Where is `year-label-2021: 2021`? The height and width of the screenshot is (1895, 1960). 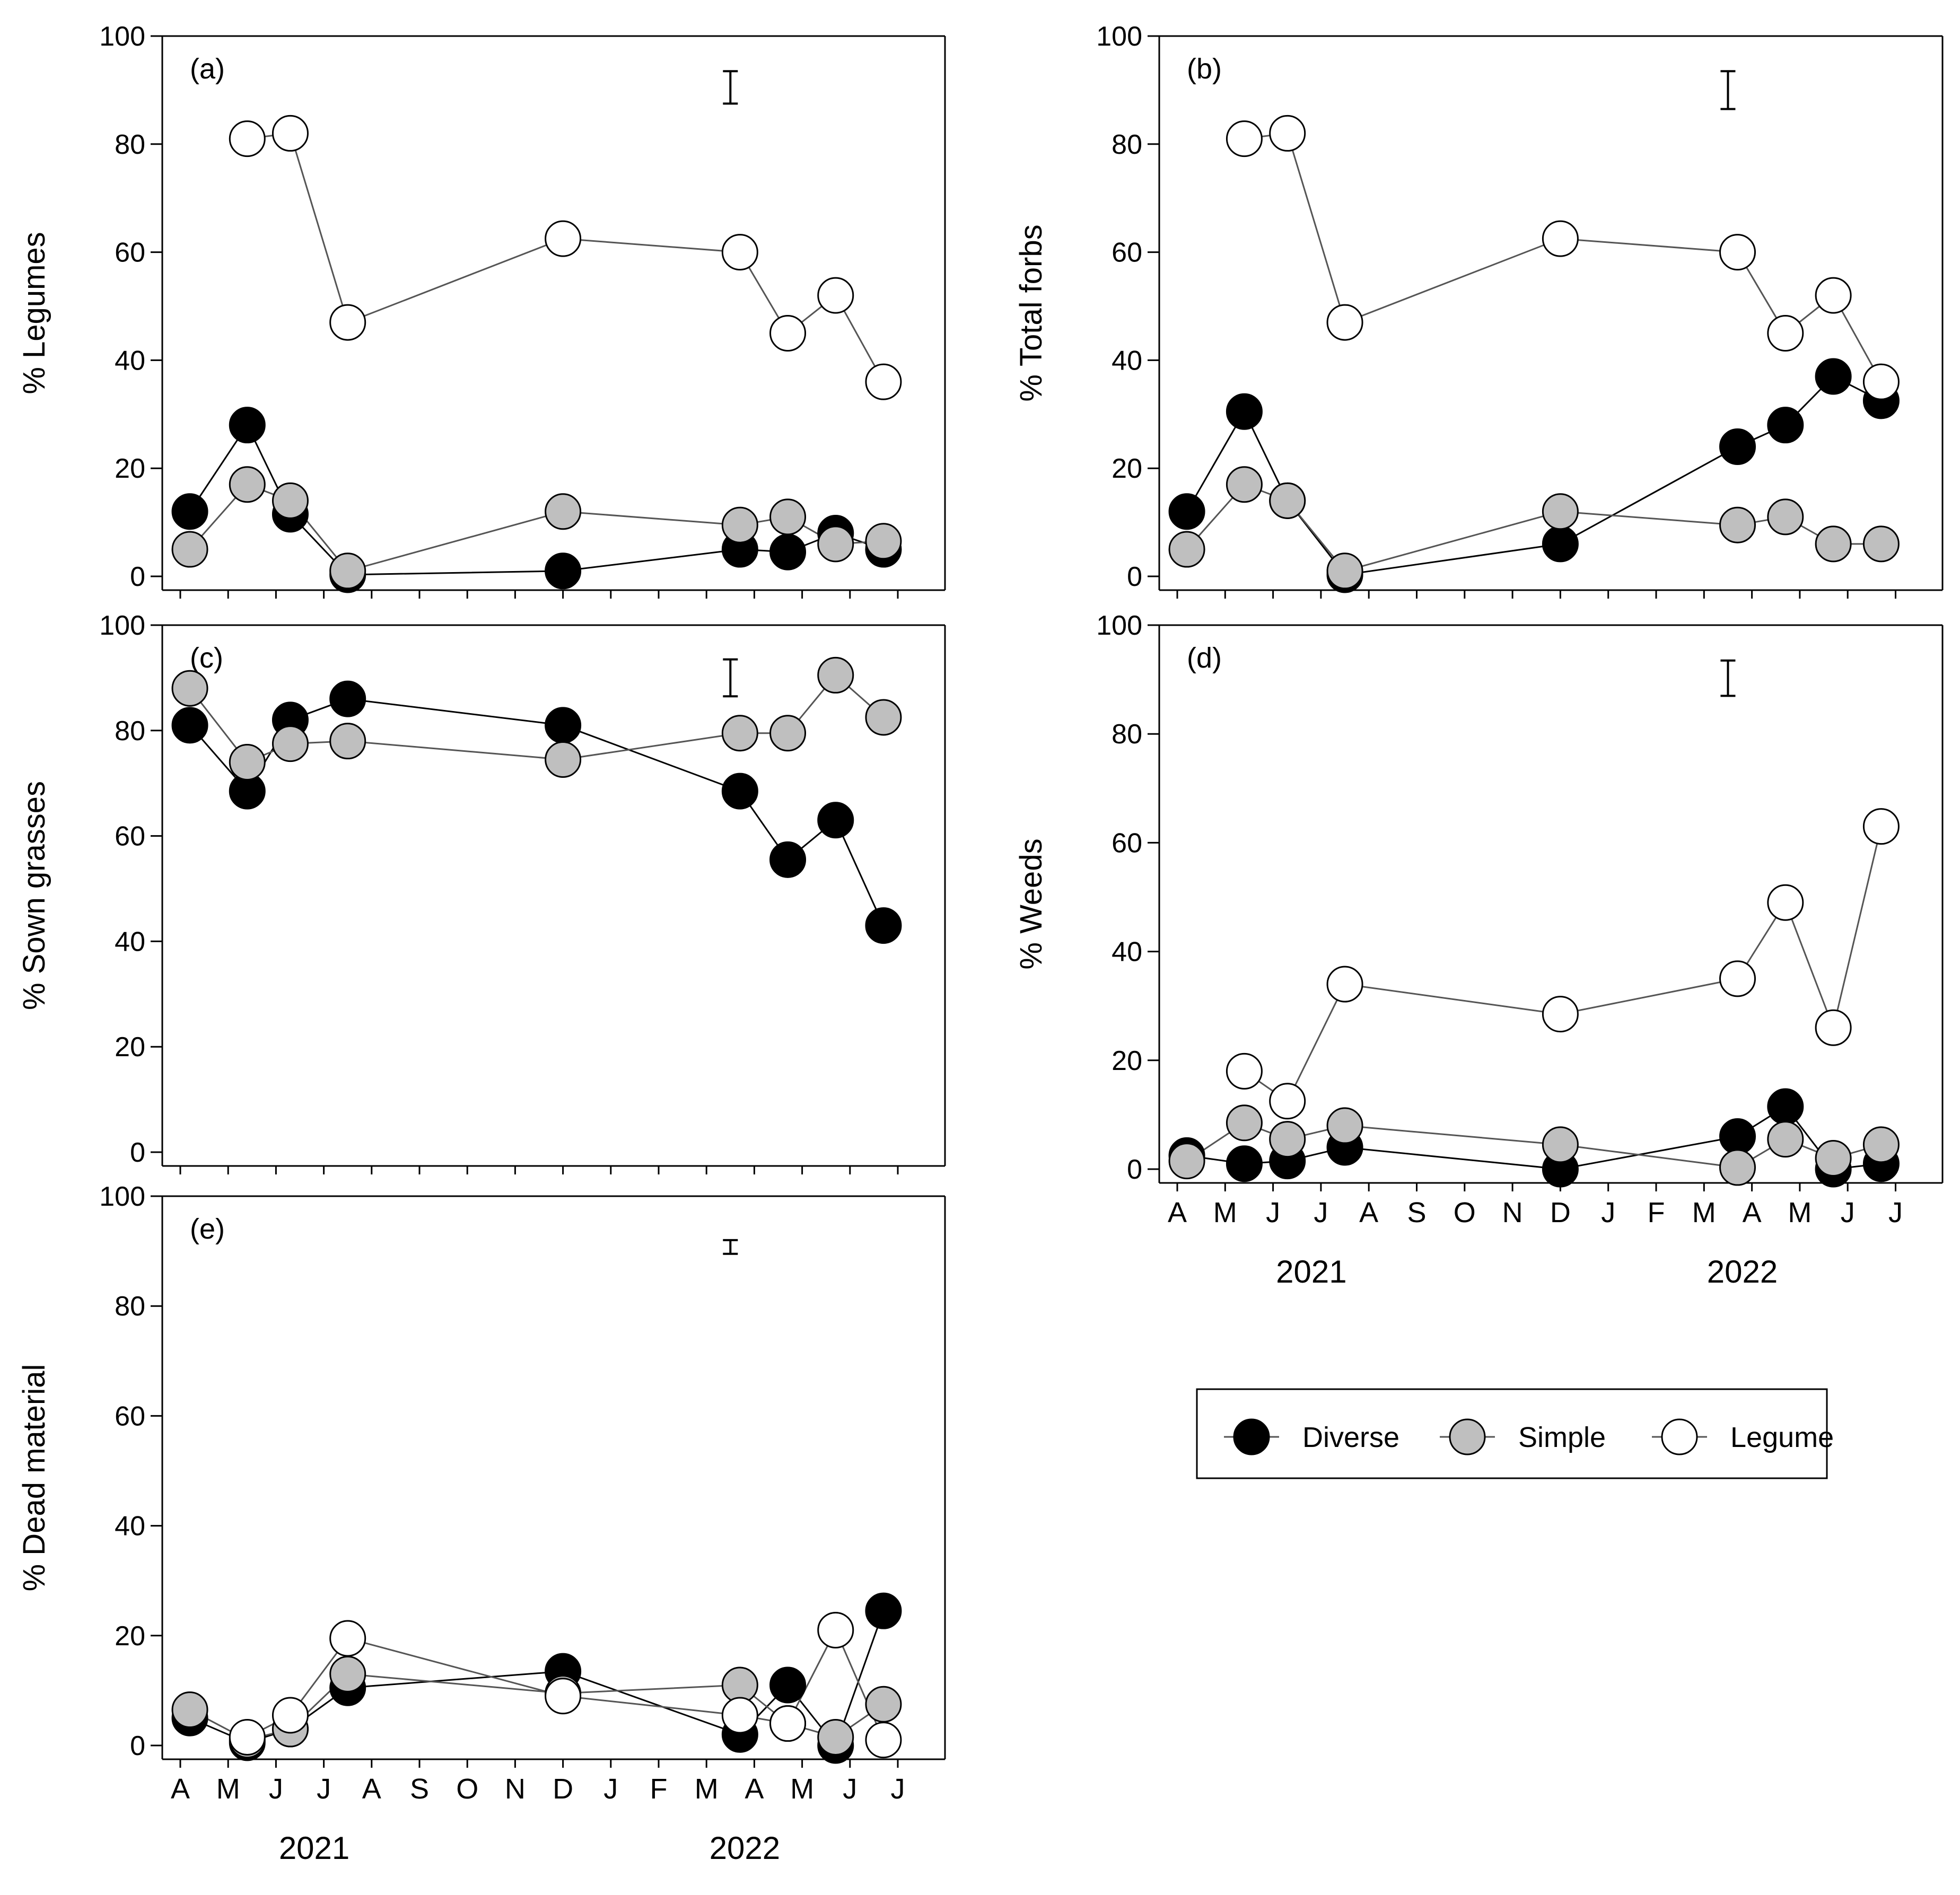 year-label-2021: 2021 is located at coordinates (314, 1848).